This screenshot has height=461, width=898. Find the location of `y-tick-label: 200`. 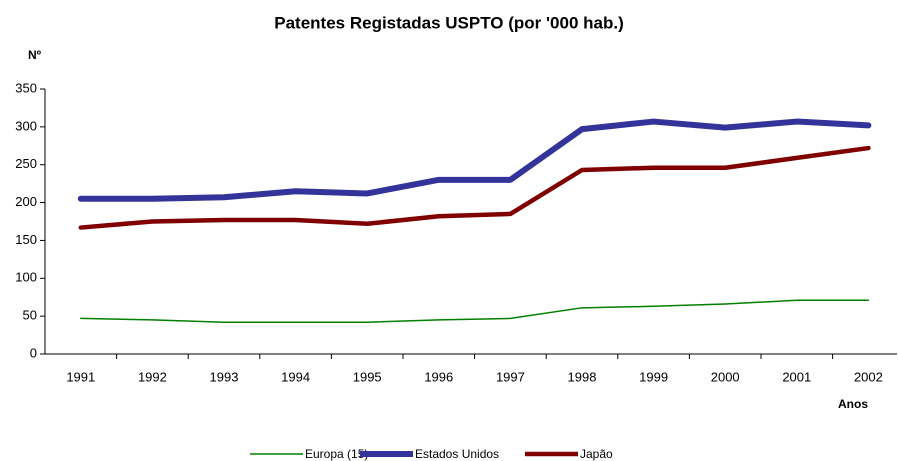

y-tick-label: 200 is located at coordinates (26, 201).